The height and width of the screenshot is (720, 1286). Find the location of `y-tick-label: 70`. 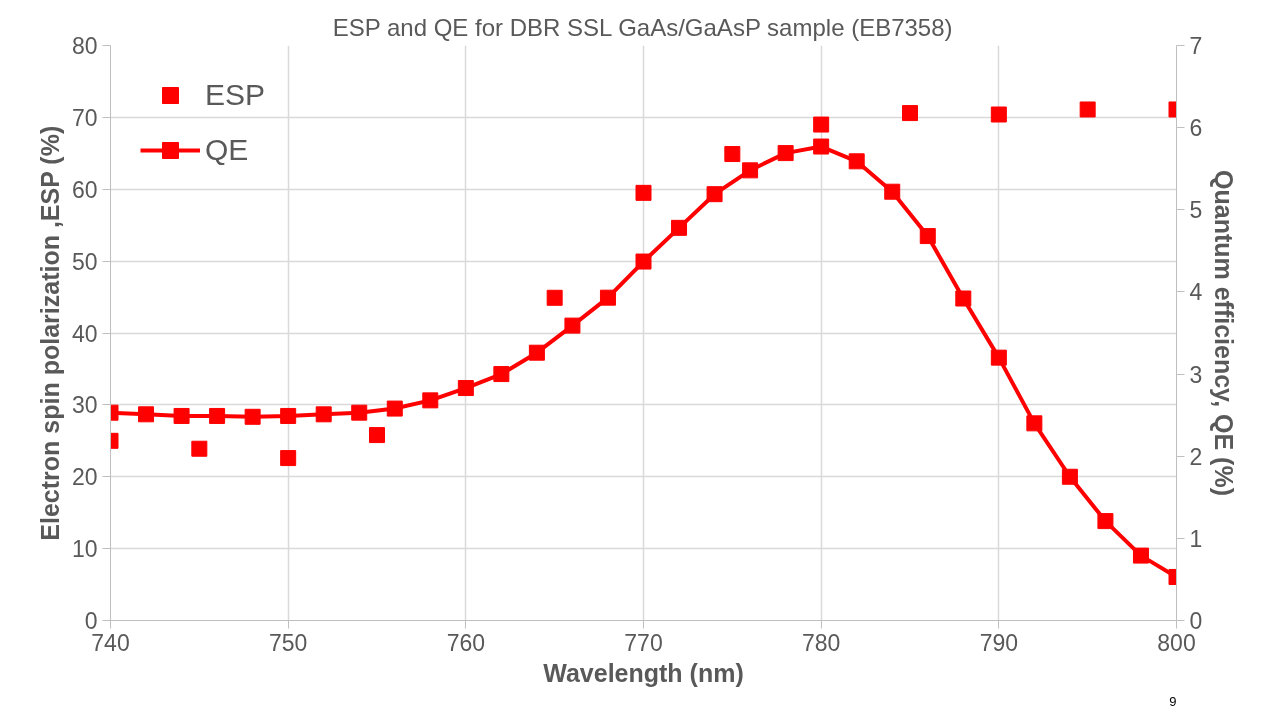

y-tick-label: 70 is located at coordinates (84, 117).